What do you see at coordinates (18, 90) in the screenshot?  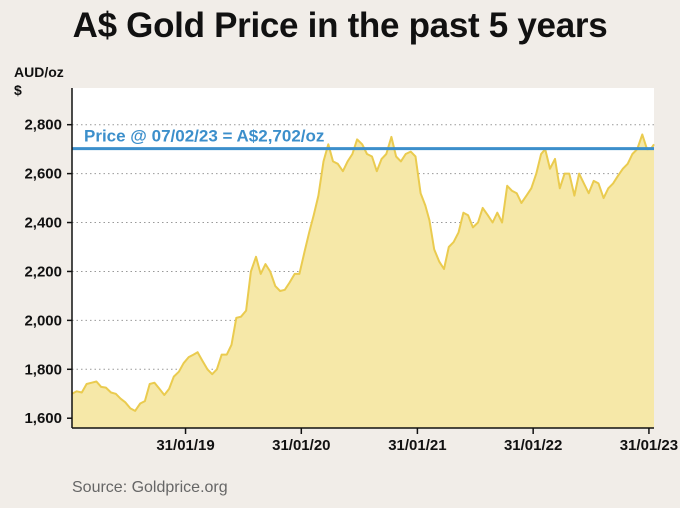 I see `y-axis-currency-symbol: $` at bounding box center [18, 90].